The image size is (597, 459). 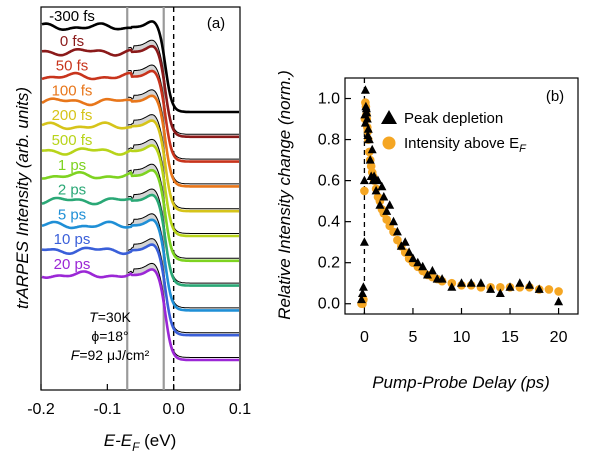 What do you see at coordinates (364, 337) in the screenshot?
I see `panel-b-x-tick-label: 0` at bounding box center [364, 337].